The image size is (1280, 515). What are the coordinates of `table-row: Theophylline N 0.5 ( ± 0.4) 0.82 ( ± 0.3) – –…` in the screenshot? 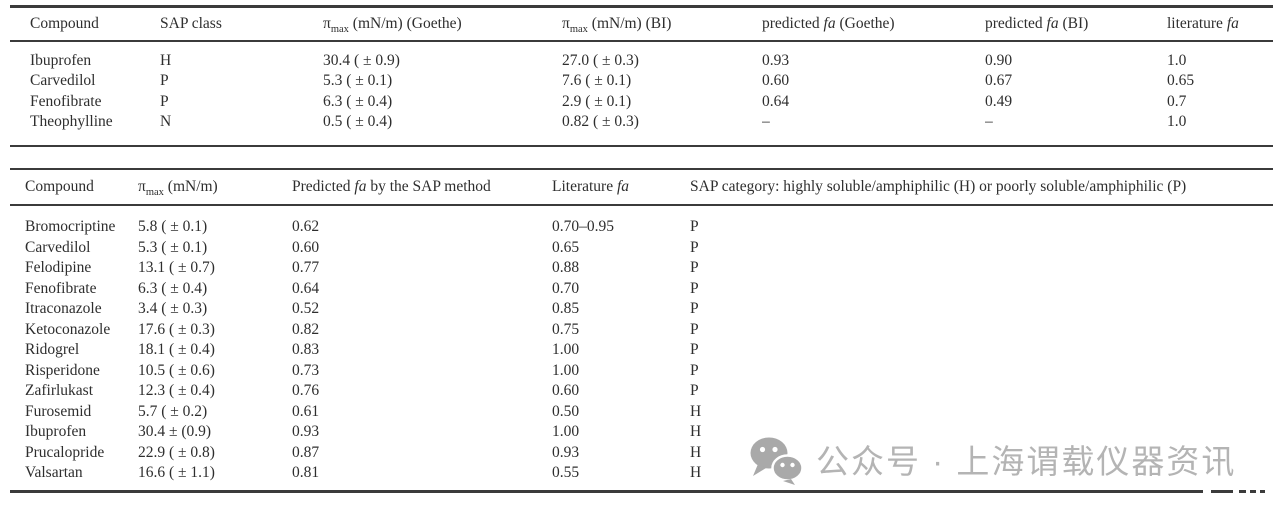 It's located at (641, 129).